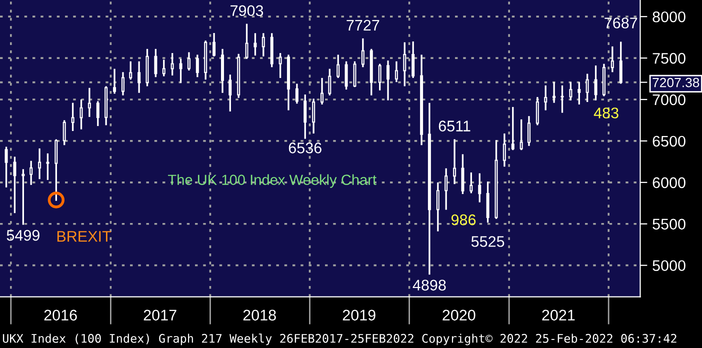 This screenshot has width=702, height=348. Describe the element at coordinates (259, 315) in the screenshot. I see `x-tick-label: 2018` at that location.